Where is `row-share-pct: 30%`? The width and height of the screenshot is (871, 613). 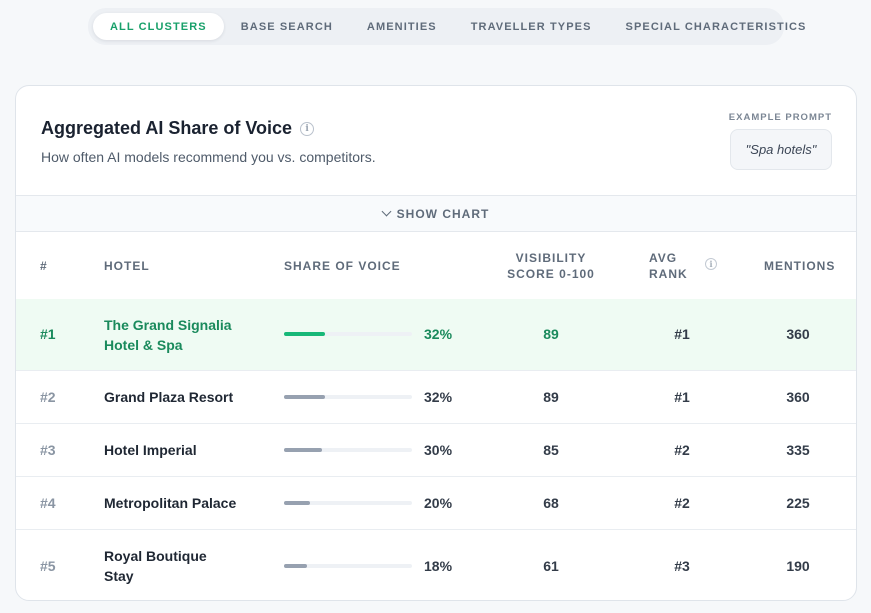
row-share-pct: 30% is located at coordinates (438, 450).